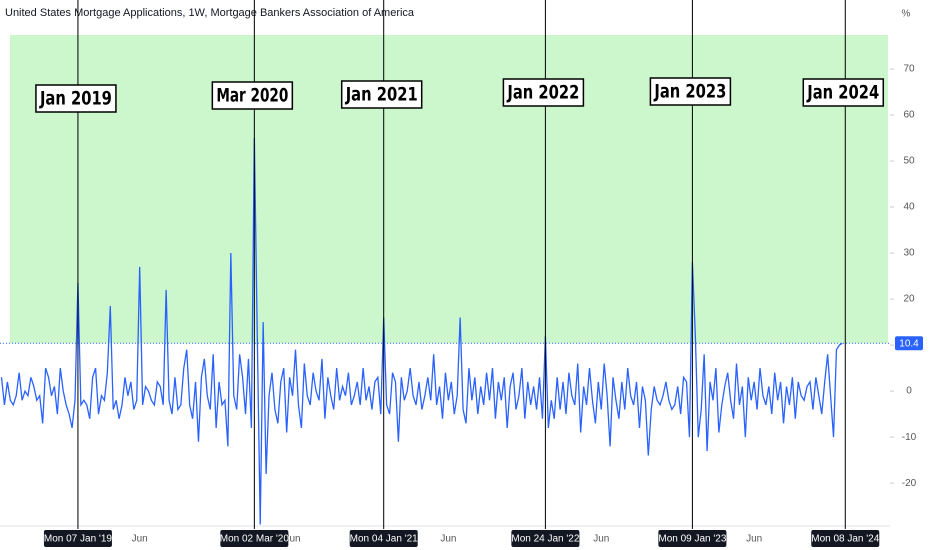 The image size is (932, 550). I want to click on x-tick-label: Mon 09 Jan '23, so click(692, 539).